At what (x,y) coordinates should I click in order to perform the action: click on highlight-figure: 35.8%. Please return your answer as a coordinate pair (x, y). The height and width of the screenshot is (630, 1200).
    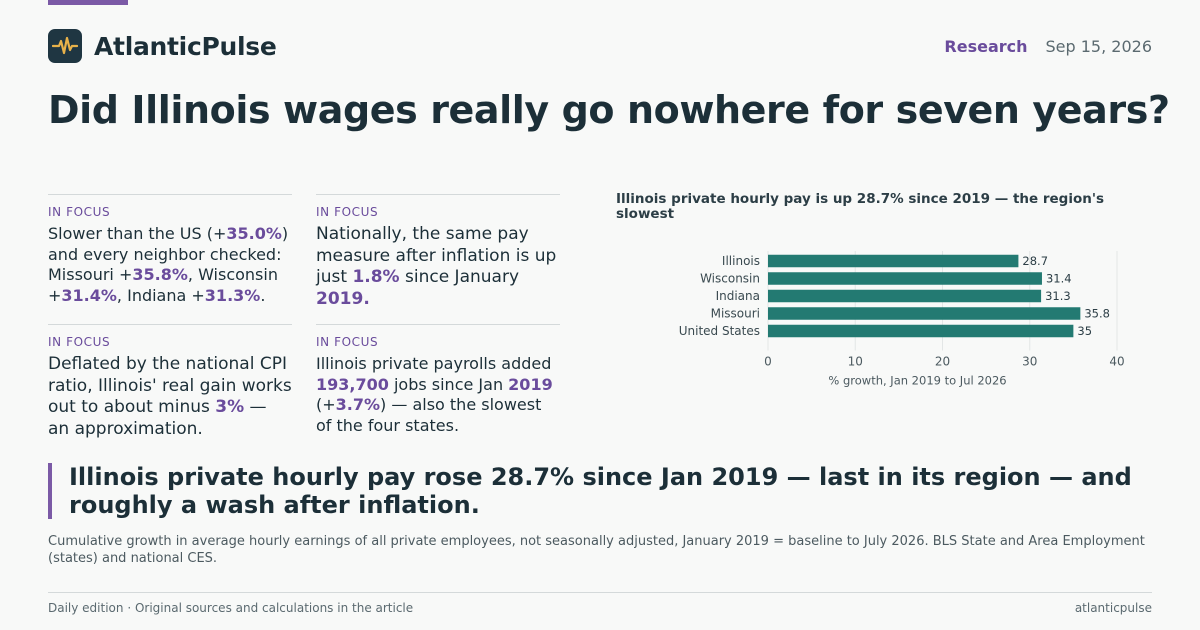
    Looking at the image, I should click on (160, 274).